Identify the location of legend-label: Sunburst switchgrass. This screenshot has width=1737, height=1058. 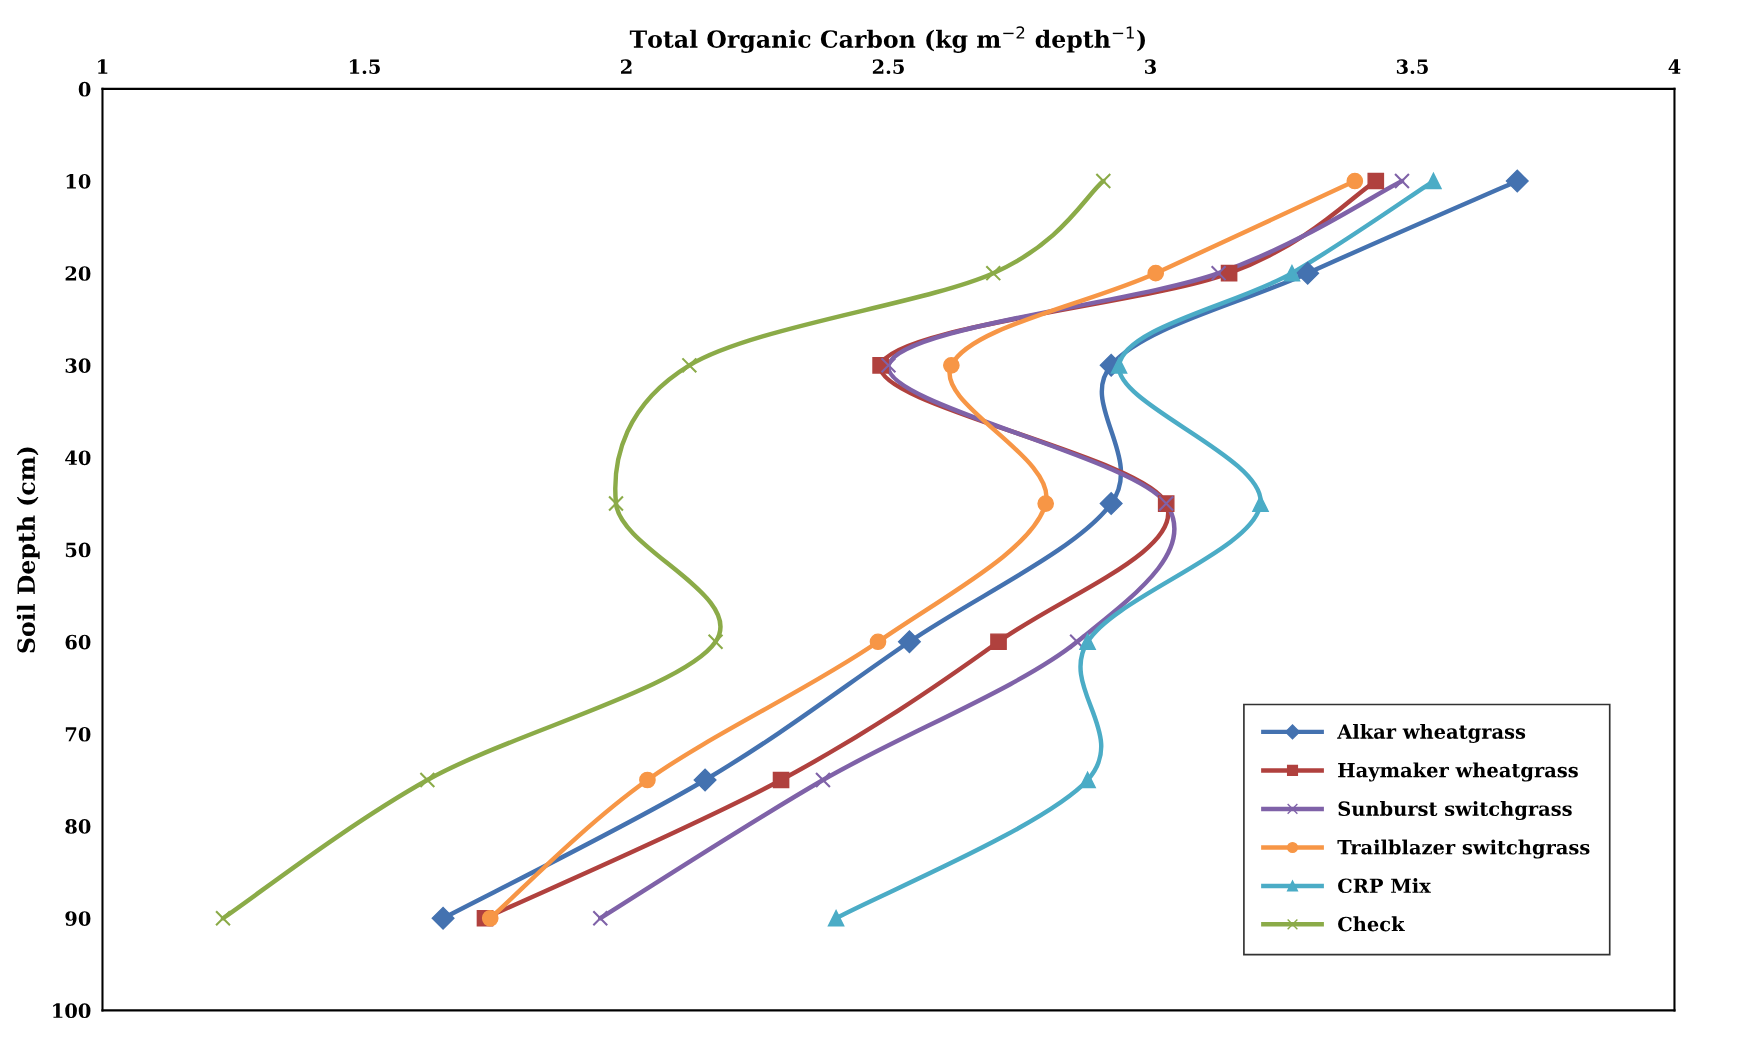
(1455, 810).